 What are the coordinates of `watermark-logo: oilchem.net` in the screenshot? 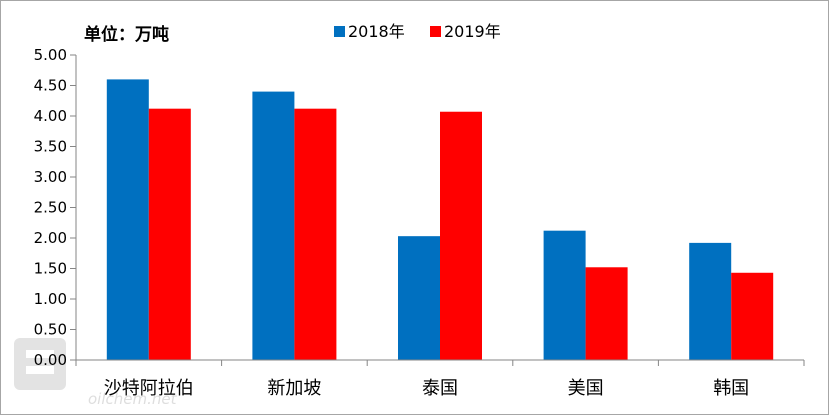 It's located at (96, 373).